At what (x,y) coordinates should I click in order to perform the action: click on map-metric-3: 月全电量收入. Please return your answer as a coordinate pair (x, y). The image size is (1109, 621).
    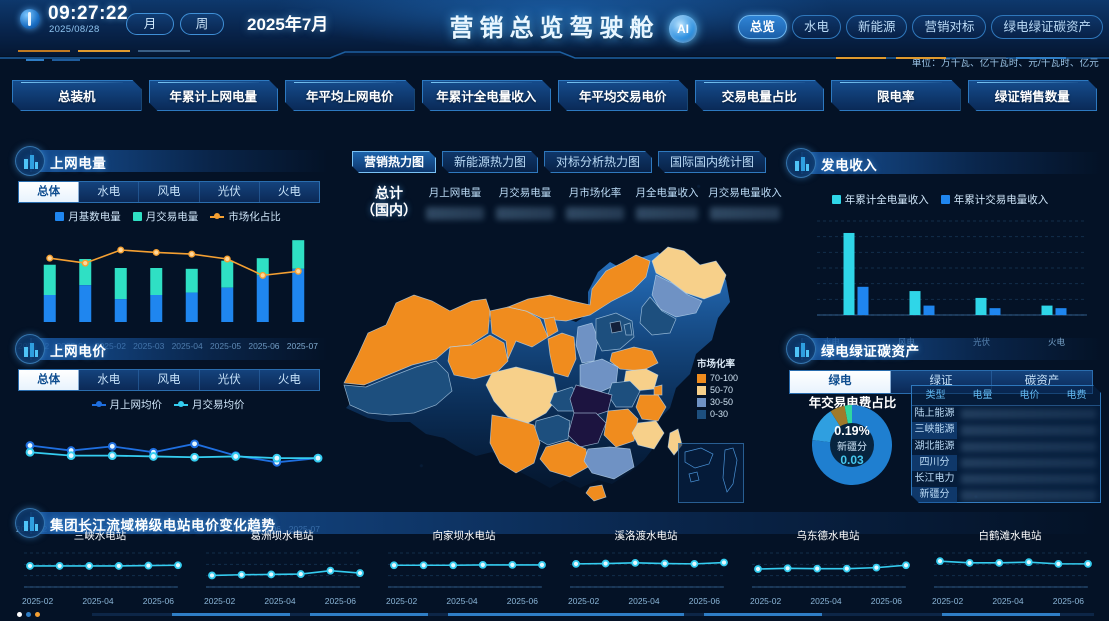
    Looking at the image, I should click on (667, 202).